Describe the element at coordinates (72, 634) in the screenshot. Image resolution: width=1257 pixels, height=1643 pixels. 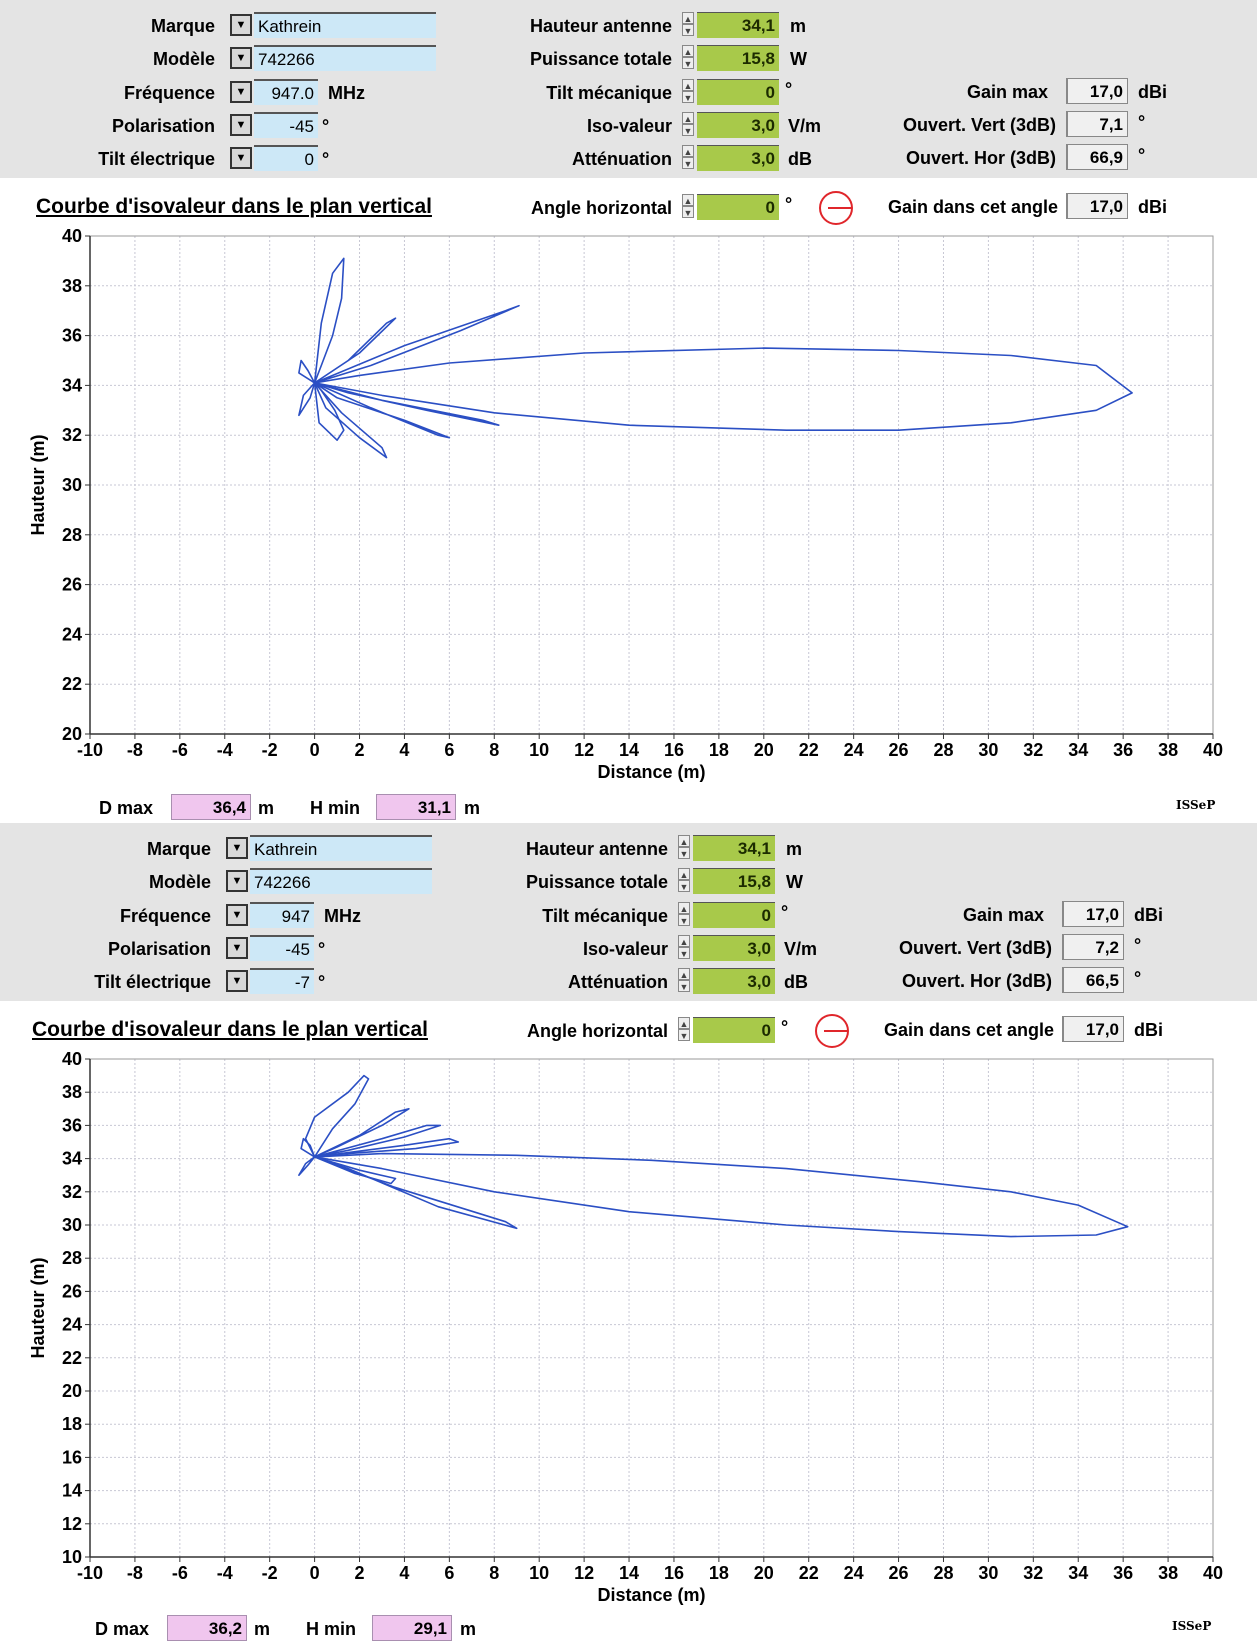
I see `y-tick-label: 24` at that location.